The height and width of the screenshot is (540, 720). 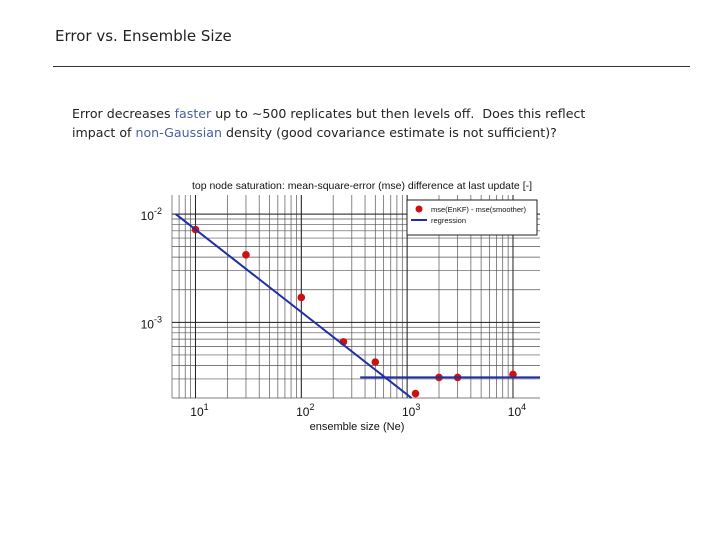 What do you see at coordinates (143, 36) in the screenshot?
I see `slide-title: Error vs. Ensemble Size` at bounding box center [143, 36].